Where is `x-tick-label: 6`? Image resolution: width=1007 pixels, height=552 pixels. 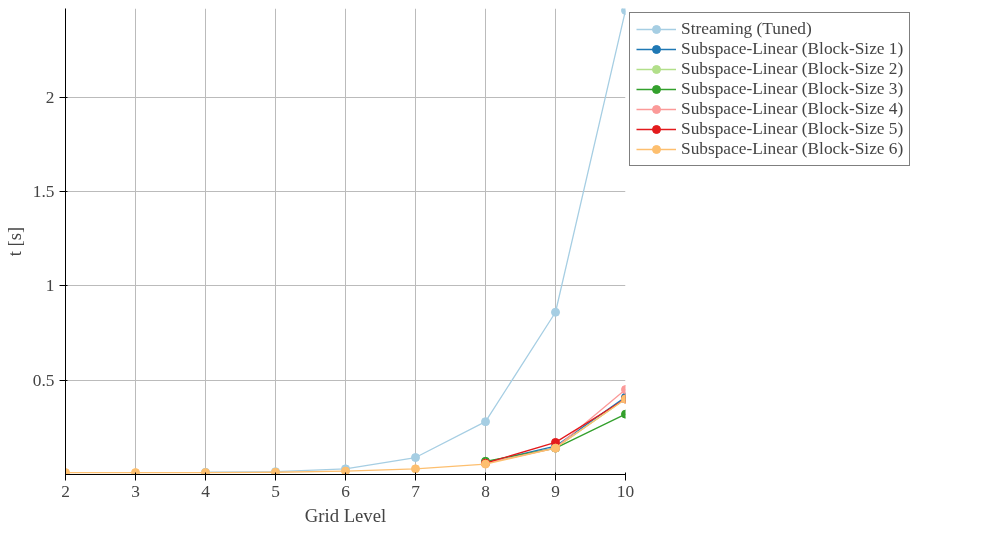
x-tick-label: 6 is located at coordinates (346, 491).